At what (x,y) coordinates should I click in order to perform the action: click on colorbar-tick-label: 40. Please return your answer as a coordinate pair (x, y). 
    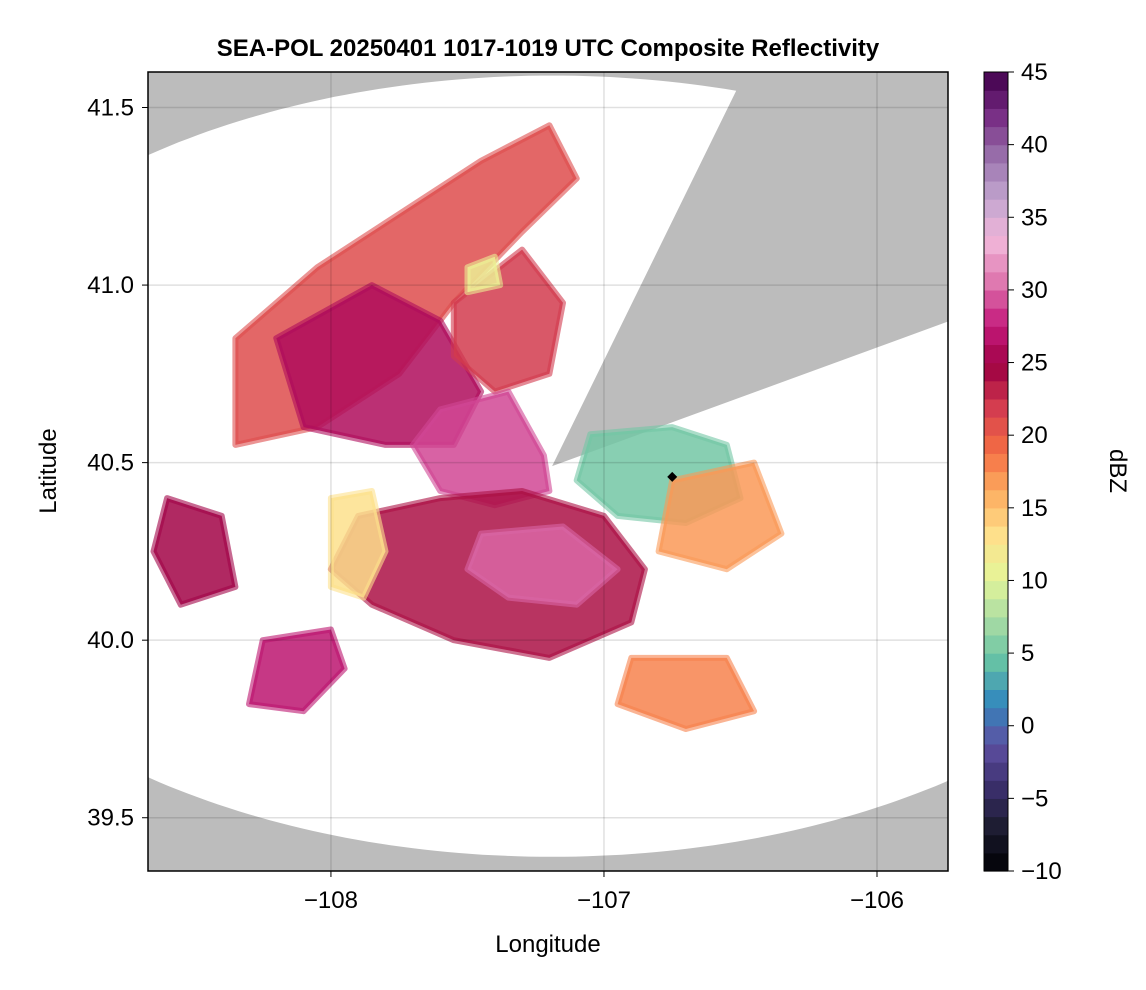
    Looking at the image, I should click on (1034, 145).